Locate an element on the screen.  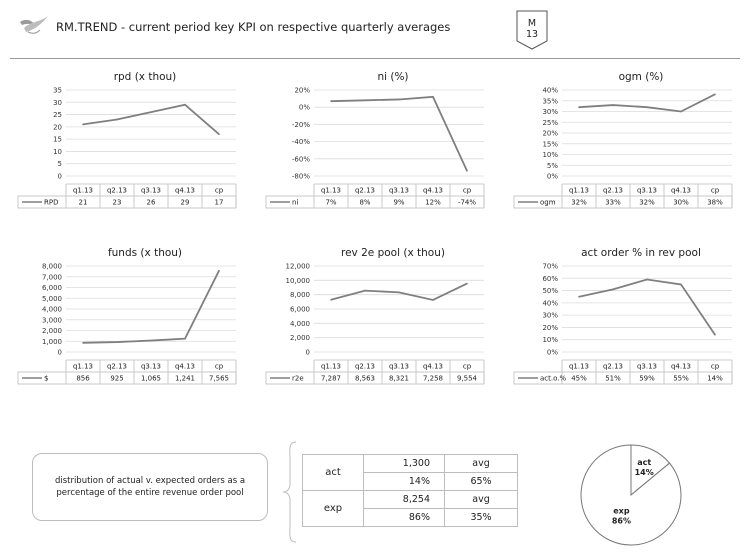
data-label: 51% is located at coordinates (613, 379).